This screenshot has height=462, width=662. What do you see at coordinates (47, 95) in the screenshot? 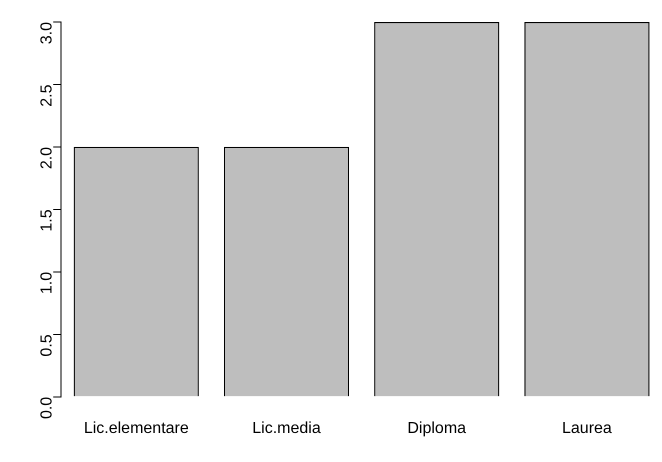
I see `y-tick-label: 2.5` at bounding box center [47, 95].